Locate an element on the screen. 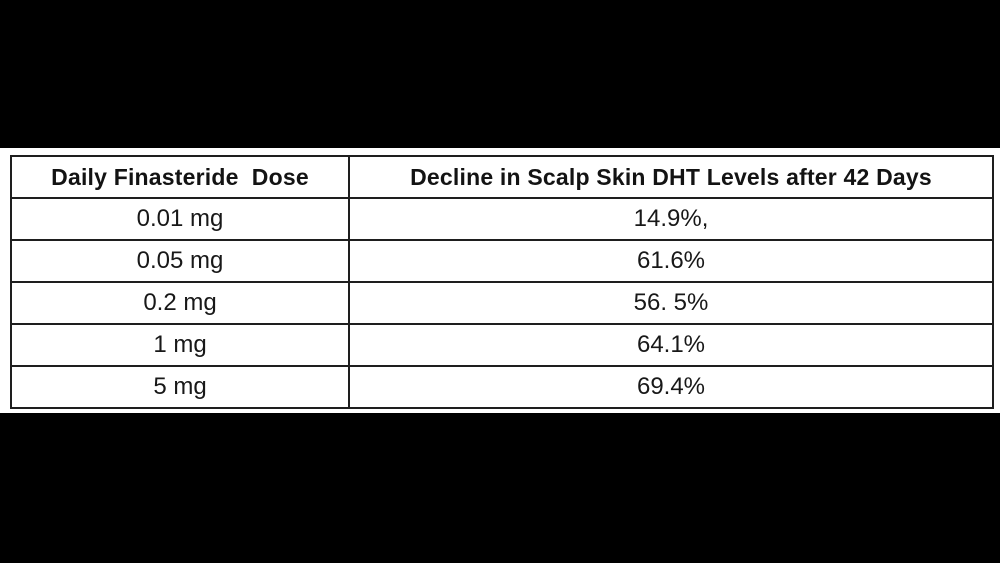 The height and width of the screenshot is (563, 1000). table-row: 0.05 mg 61.6% is located at coordinates (502, 261).